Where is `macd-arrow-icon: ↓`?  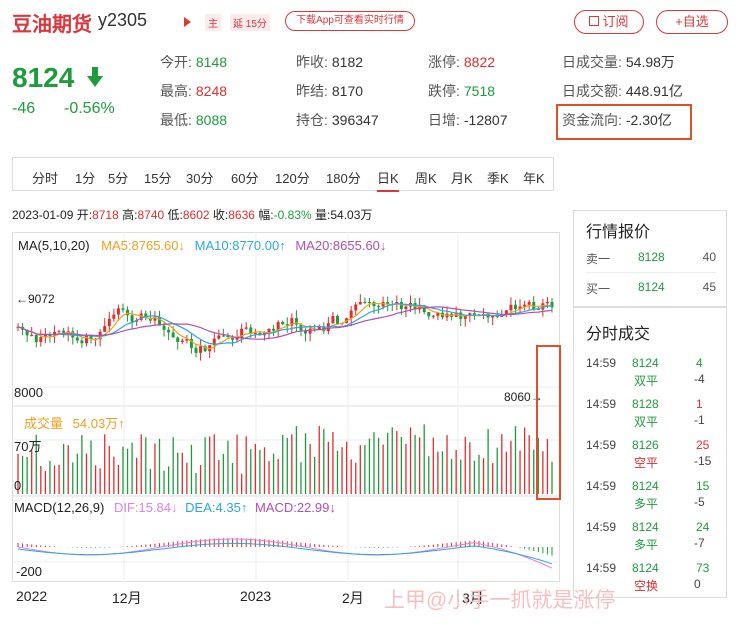 macd-arrow-icon: ↓ is located at coordinates (332, 507).